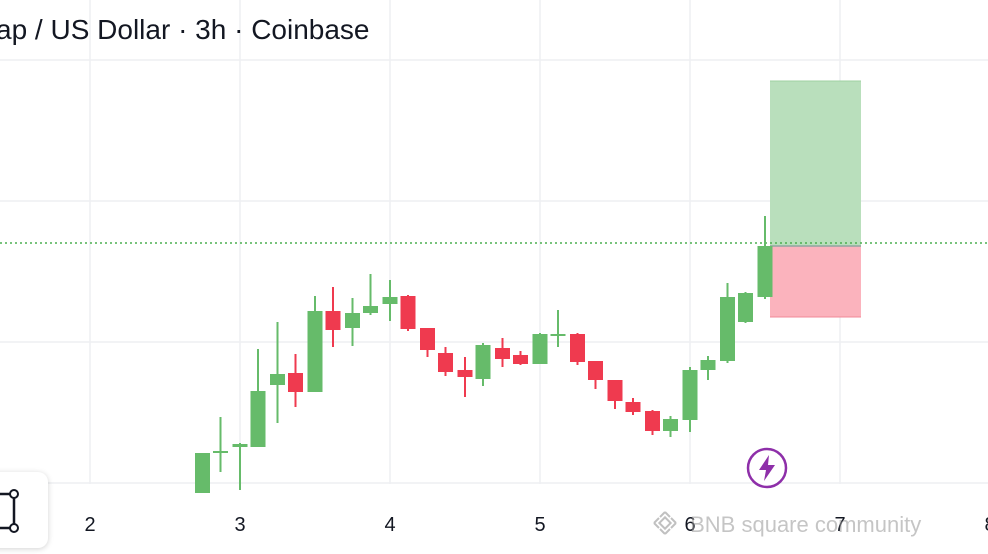 This screenshot has width=988, height=554. Describe the element at coordinates (806, 524) in the screenshot. I see `watermark-text: BNB square community` at that location.